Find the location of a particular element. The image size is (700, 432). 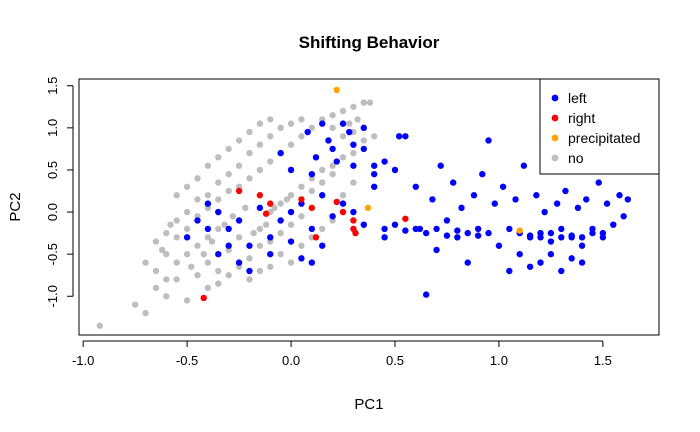

data-point-precipitated is located at coordinates (519, 230).